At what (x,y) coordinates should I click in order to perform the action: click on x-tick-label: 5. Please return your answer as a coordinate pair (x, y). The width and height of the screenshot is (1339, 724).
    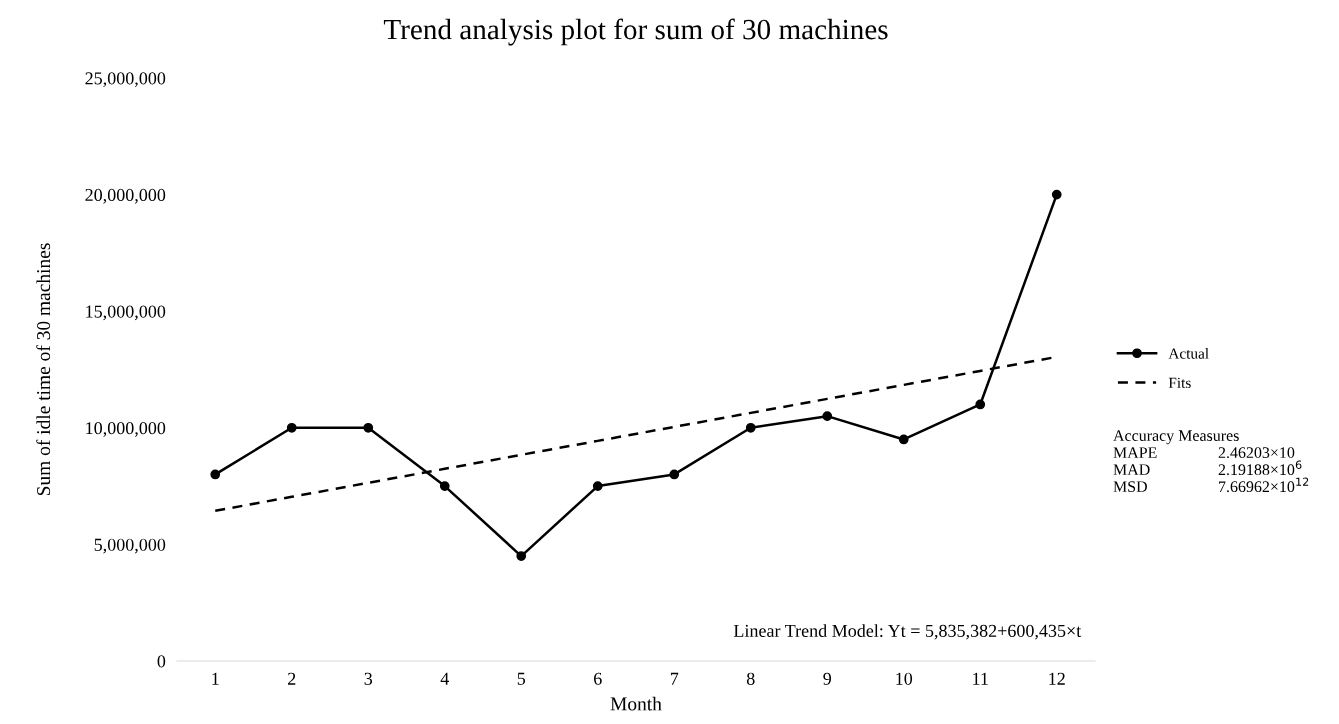
    Looking at the image, I should click on (521, 678).